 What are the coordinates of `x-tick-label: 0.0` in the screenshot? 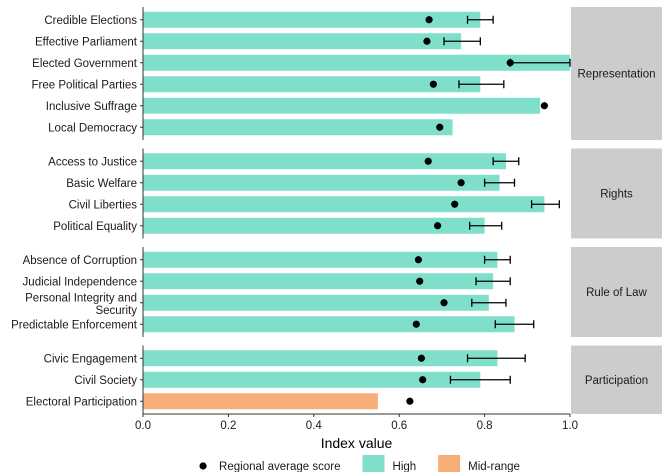 It's located at (143, 426).